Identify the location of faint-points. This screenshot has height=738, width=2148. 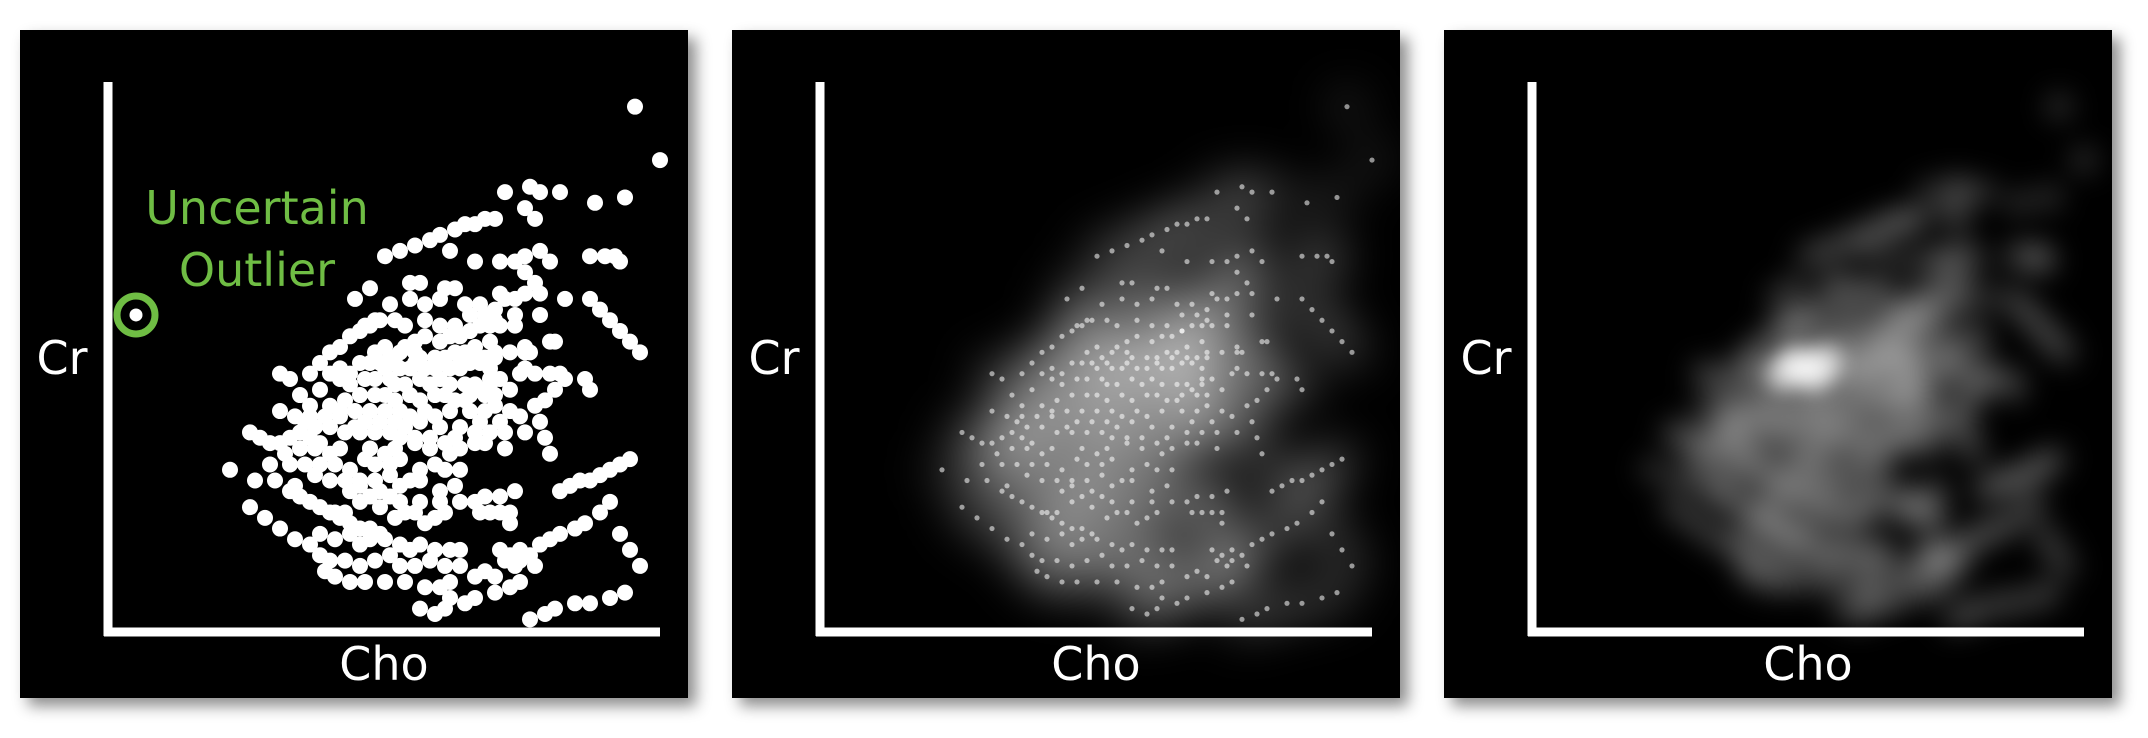
(1157, 363).